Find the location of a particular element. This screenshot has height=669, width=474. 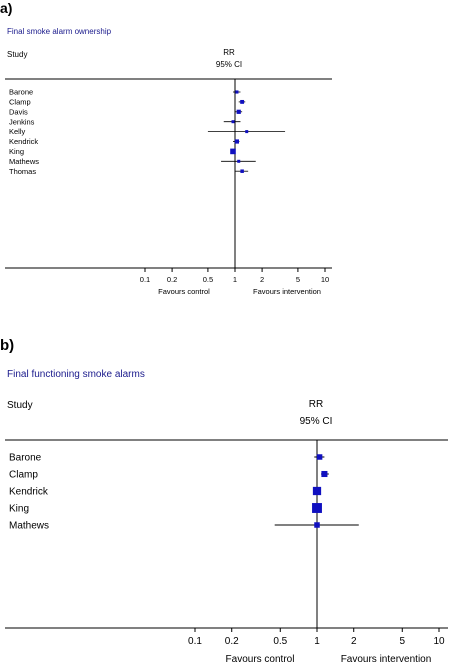

study-name: Kelly is located at coordinates (17, 131).